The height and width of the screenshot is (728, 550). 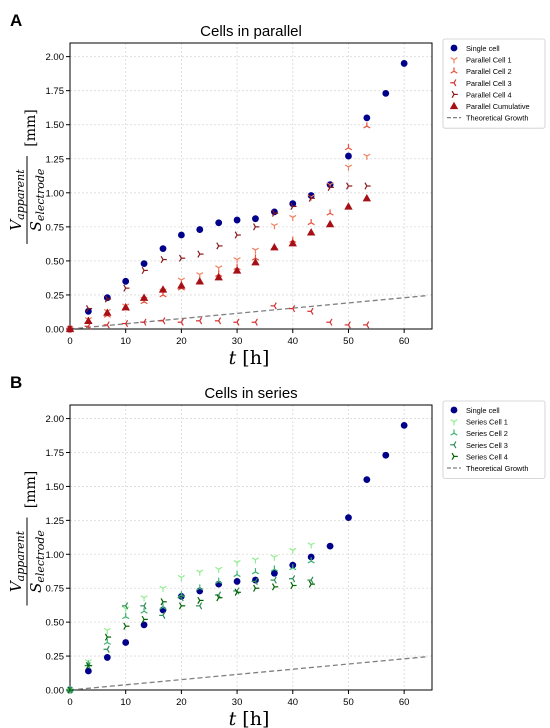 What do you see at coordinates (487, 433) in the screenshot?
I see `legend-label: Series Cell 2` at bounding box center [487, 433].